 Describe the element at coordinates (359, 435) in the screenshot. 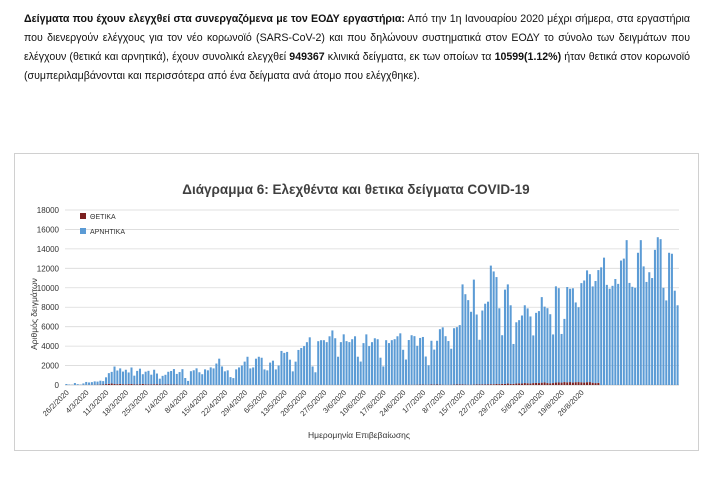

I see `x-axis-label: Ημερομηνία Επιβεβαίωσης` at that location.